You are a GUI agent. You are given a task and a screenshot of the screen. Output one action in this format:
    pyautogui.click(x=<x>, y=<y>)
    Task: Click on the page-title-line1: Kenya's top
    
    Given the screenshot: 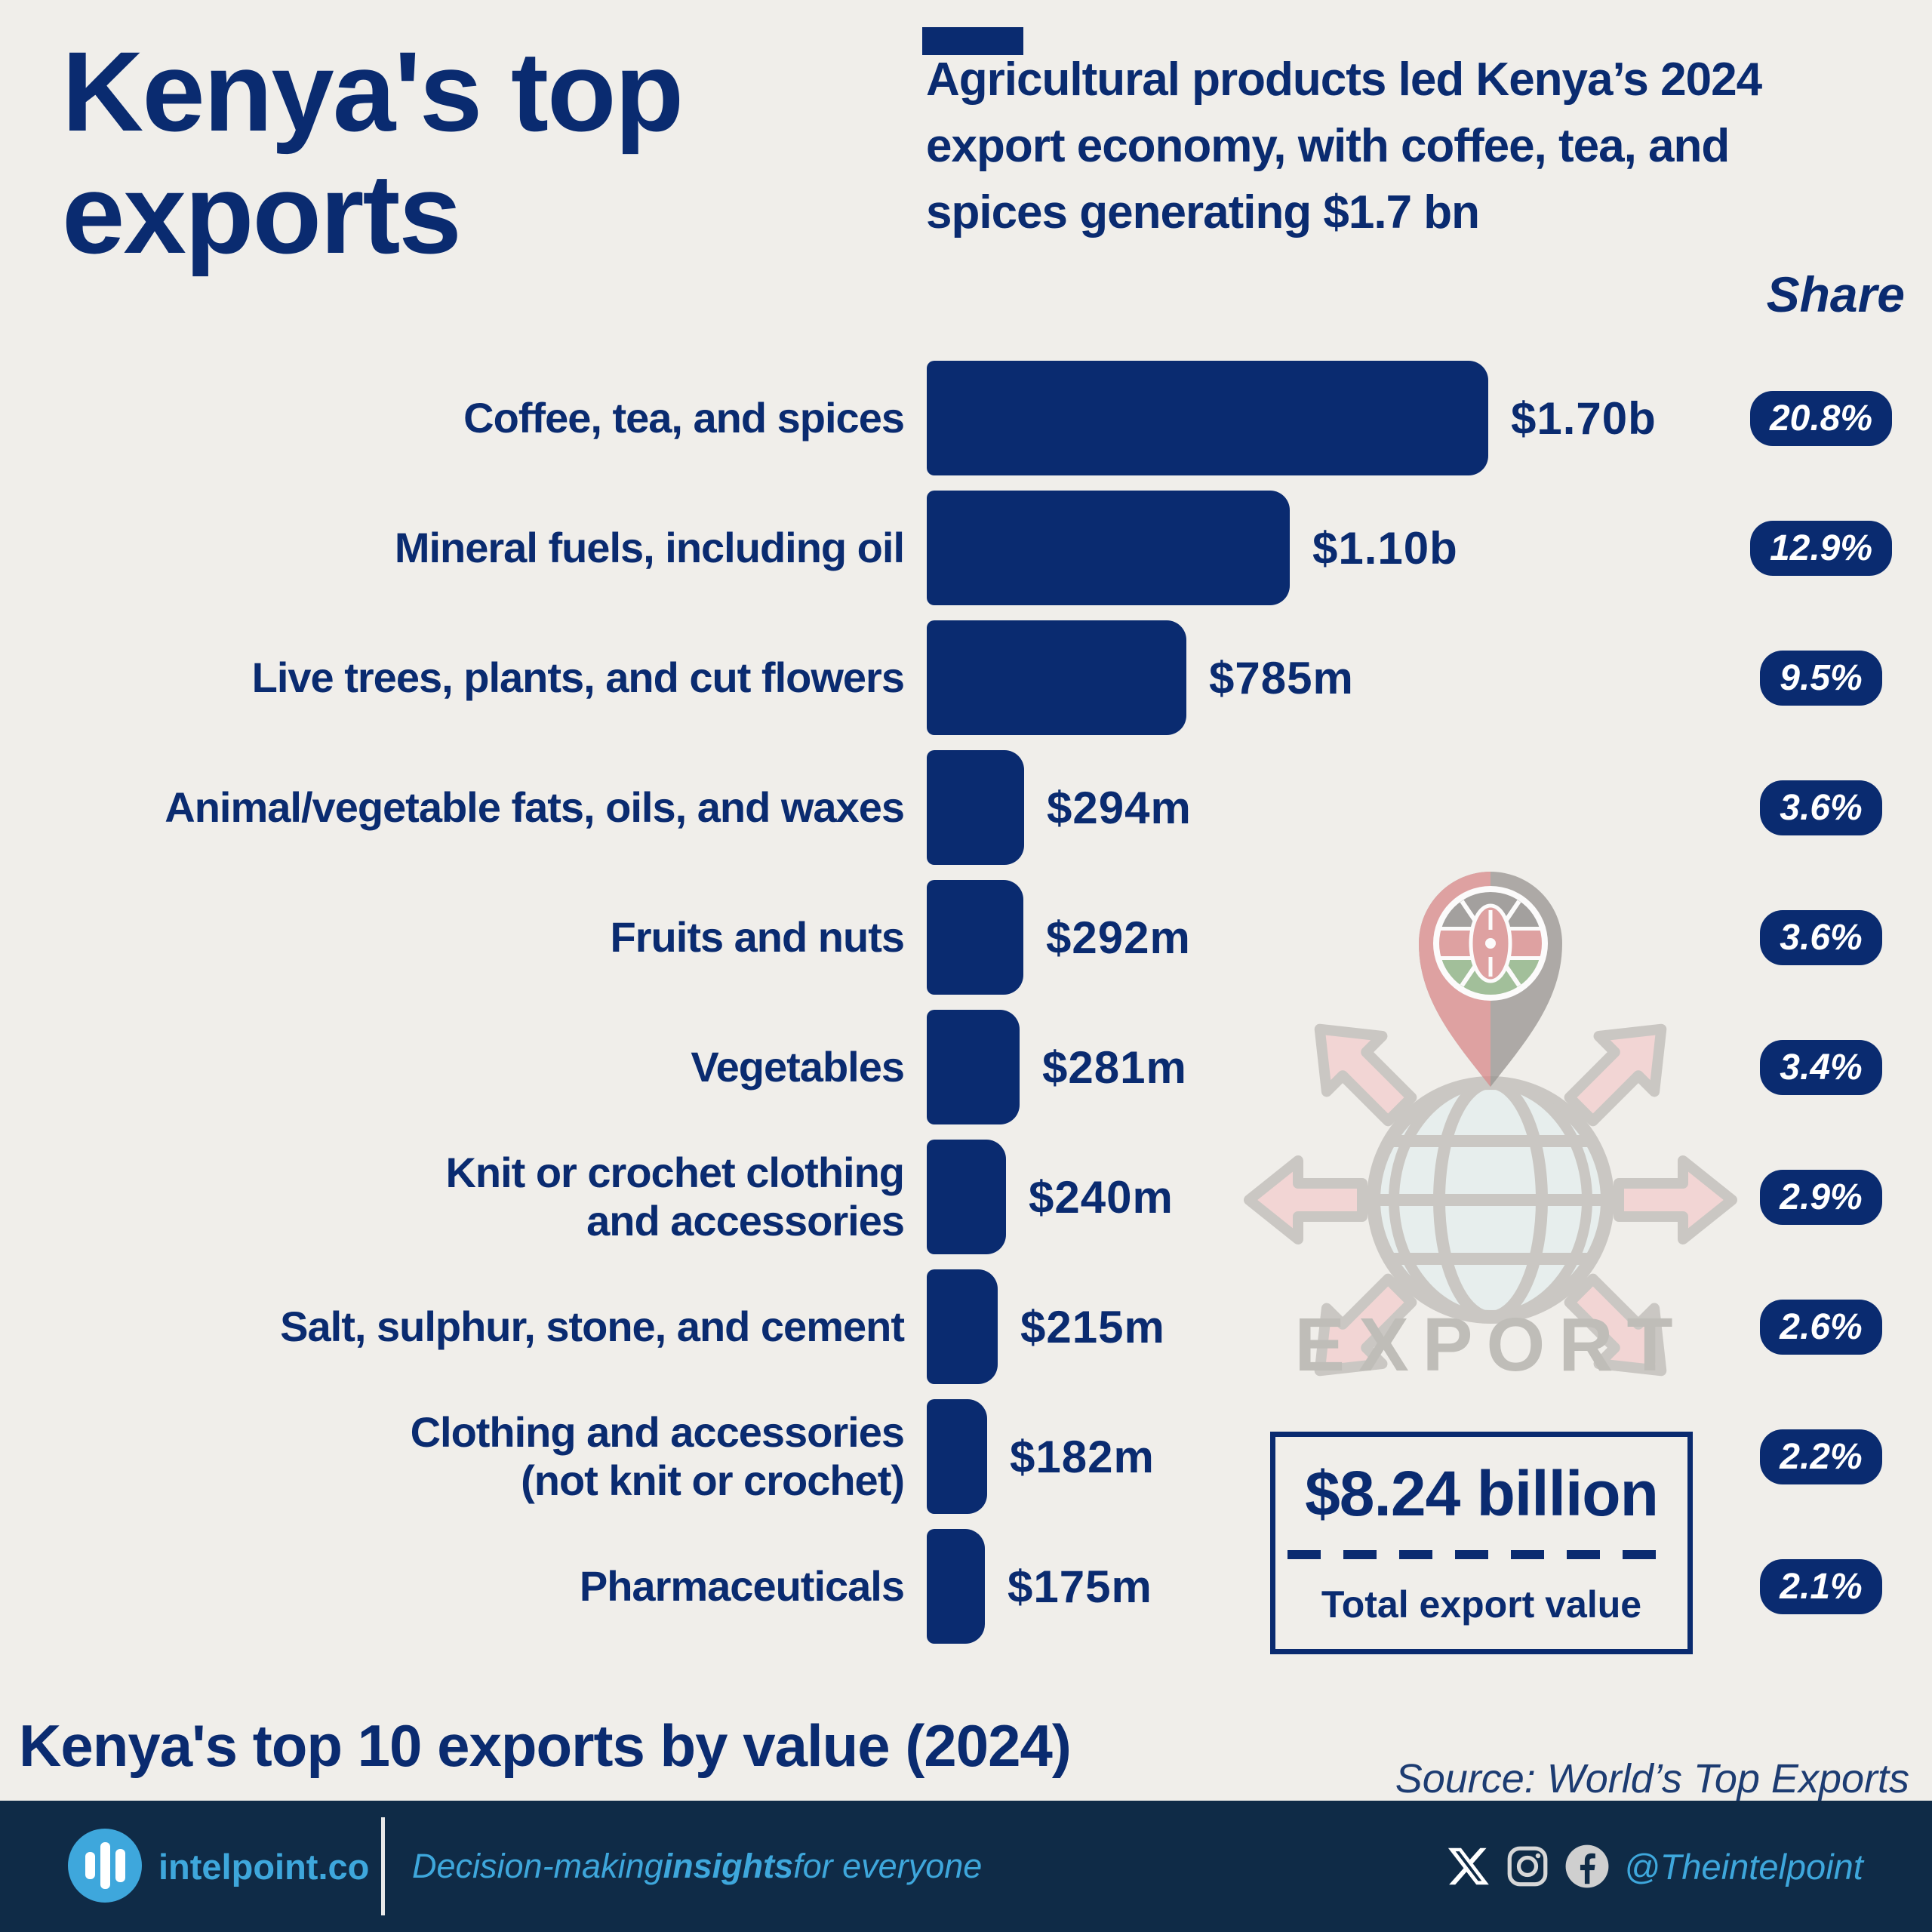 What is the action you would take?
    pyautogui.click(x=373, y=91)
    